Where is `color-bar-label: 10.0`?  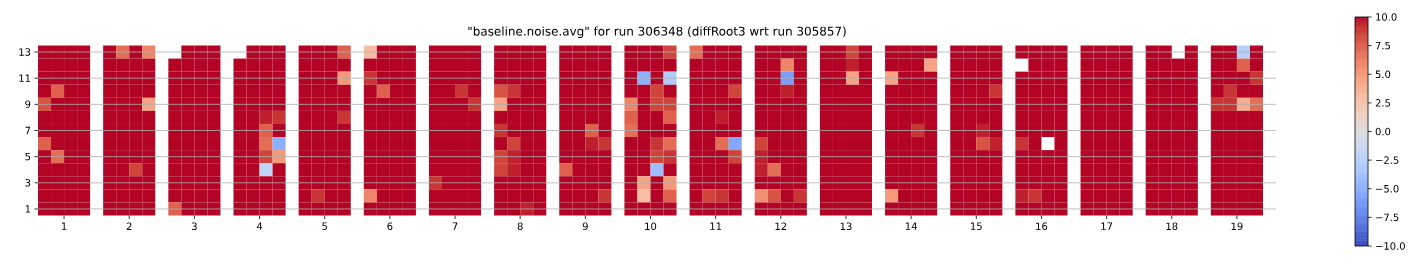
color-bar-label: 10.0 is located at coordinates (1386, 17).